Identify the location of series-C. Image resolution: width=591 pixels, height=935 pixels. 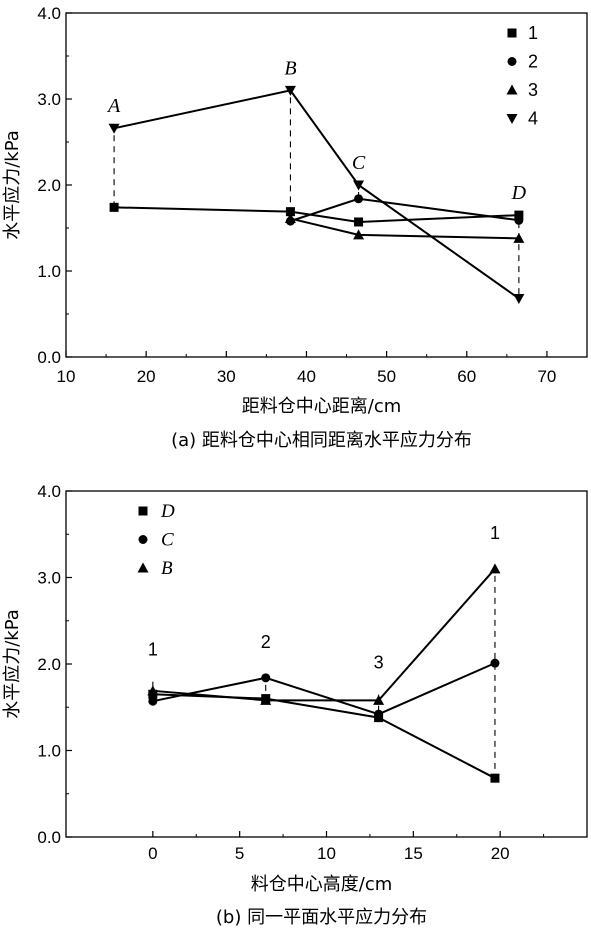
(324, 688).